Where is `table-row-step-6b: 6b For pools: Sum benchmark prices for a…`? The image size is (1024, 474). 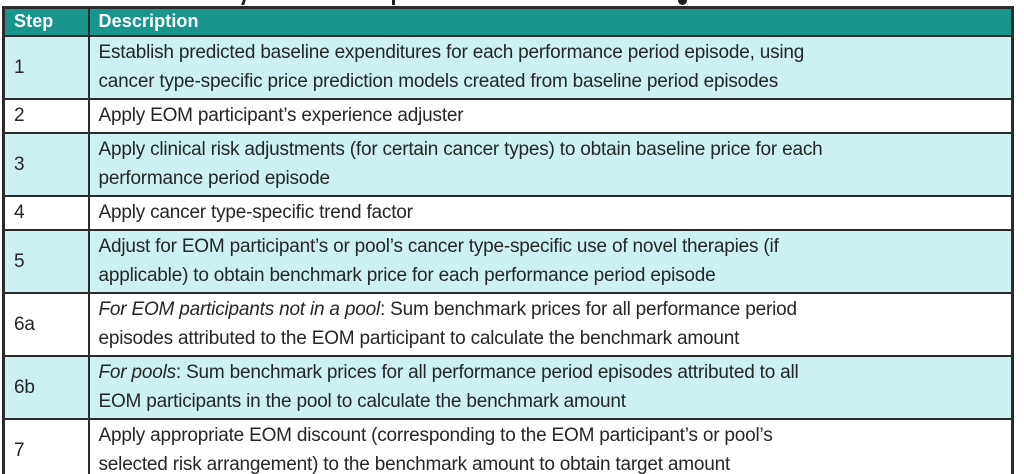 table-row-step-6b: 6b For pools: Sum benchmark prices for a… is located at coordinates (508, 387).